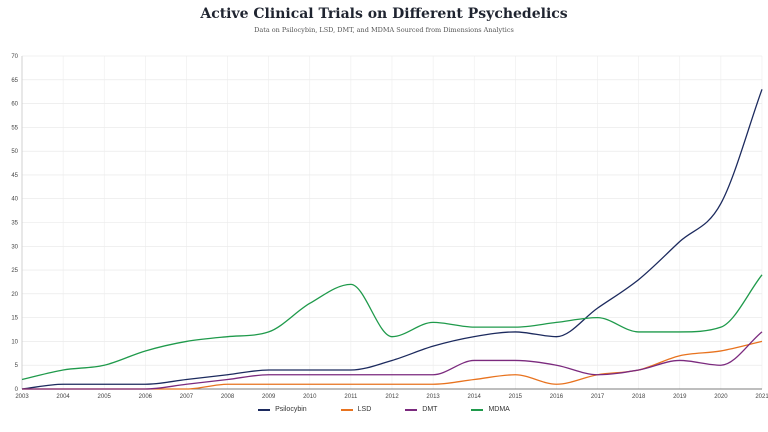 The width and height of the screenshot is (768, 432). I want to click on x-tick-label: 2019, so click(680, 397).